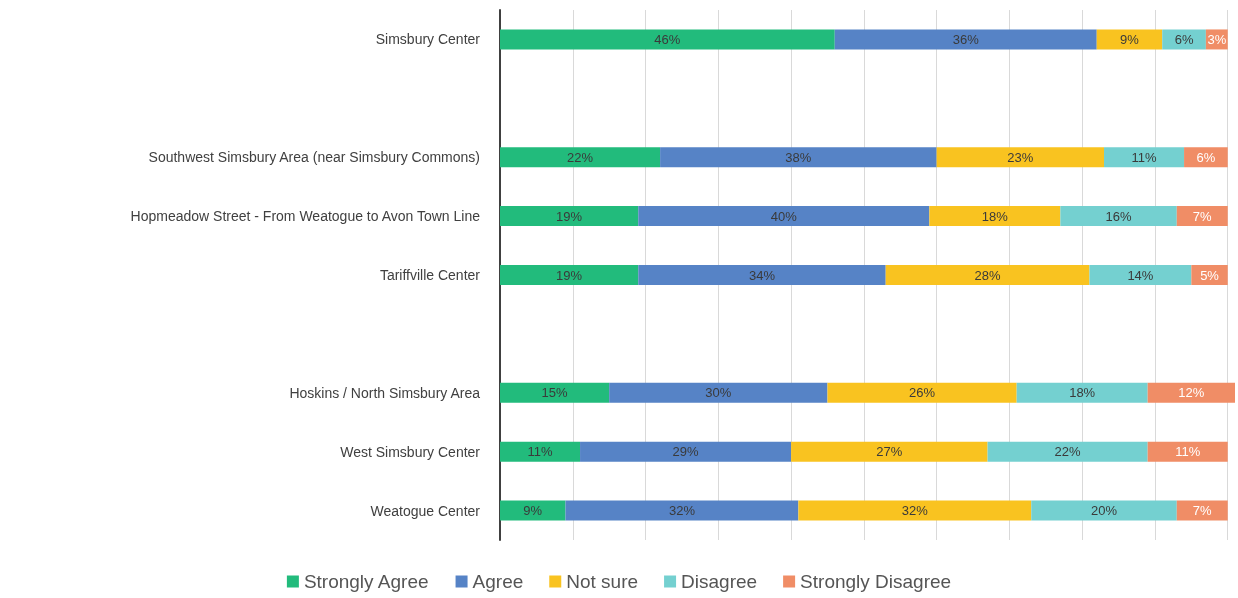 The height and width of the screenshot is (598, 1238). I want to click on data-label: 38%, so click(798, 157).